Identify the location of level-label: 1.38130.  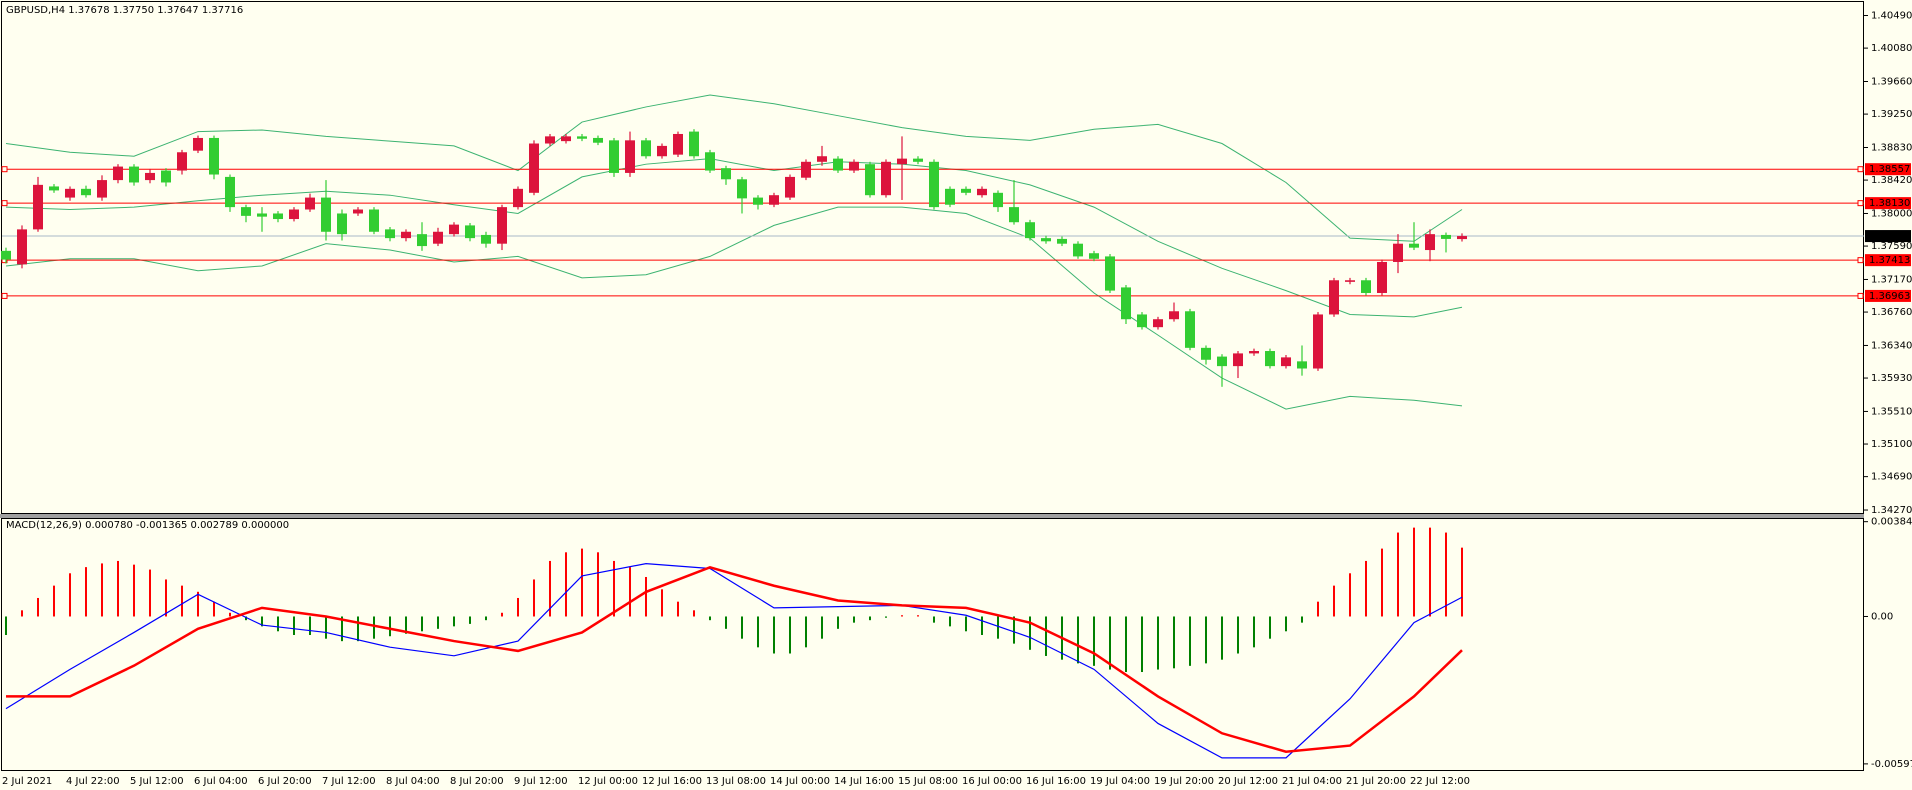
(1889, 203).